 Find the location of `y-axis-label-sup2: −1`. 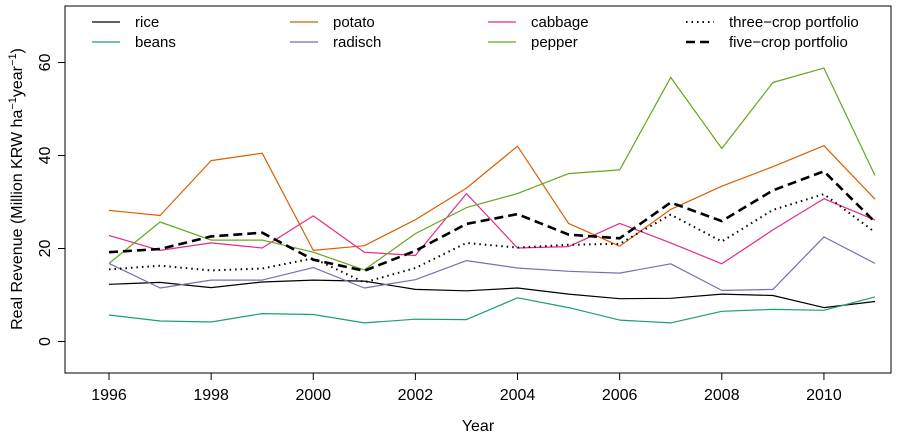

y-axis-label-sup2: −1 is located at coordinates (13, 59).